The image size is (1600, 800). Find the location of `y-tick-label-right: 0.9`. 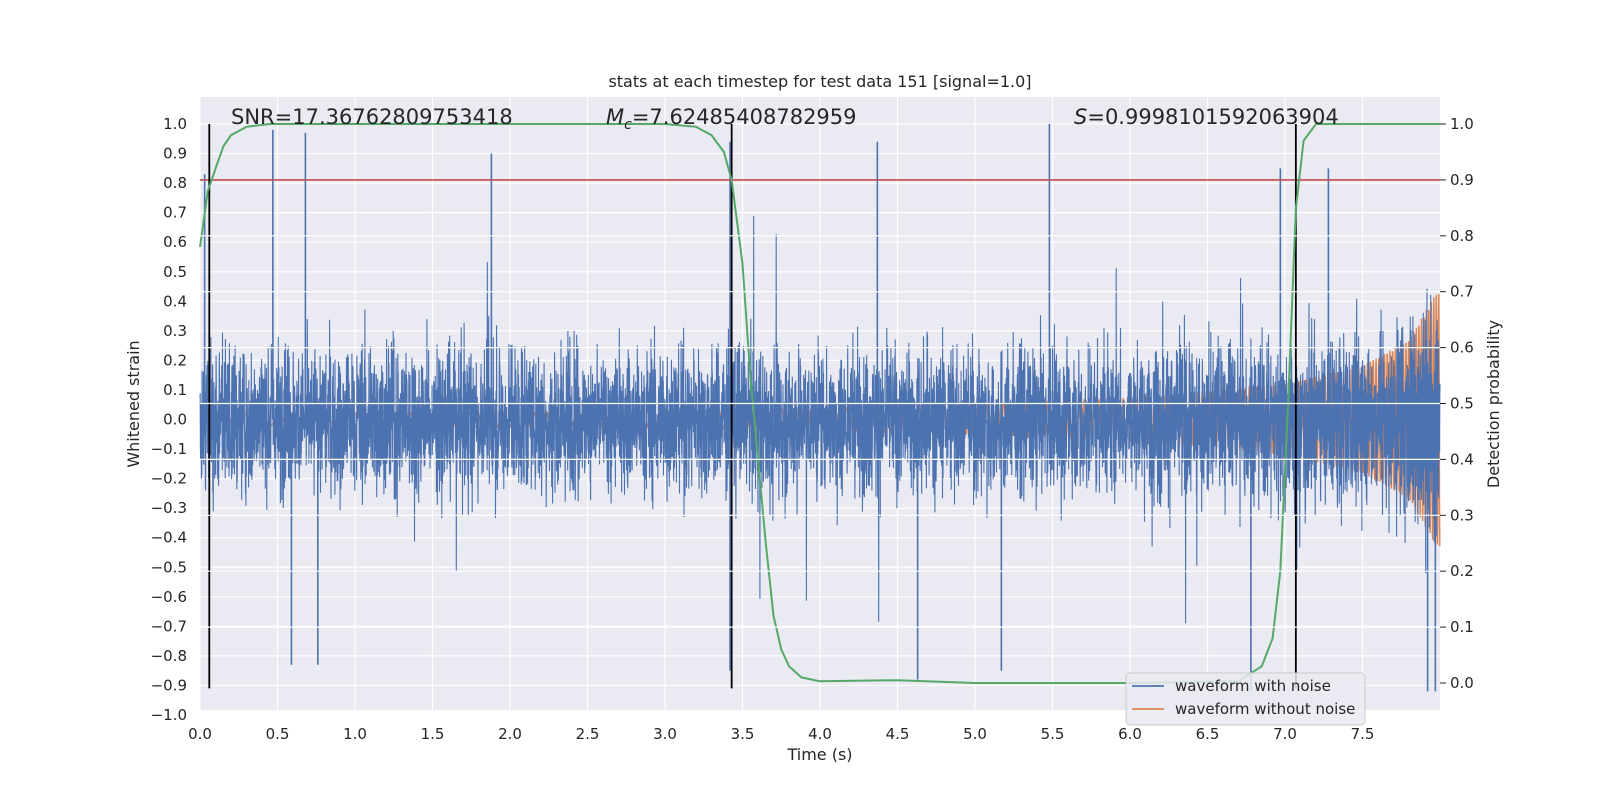

y-tick-label-right: 0.9 is located at coordinates (1462, 180).